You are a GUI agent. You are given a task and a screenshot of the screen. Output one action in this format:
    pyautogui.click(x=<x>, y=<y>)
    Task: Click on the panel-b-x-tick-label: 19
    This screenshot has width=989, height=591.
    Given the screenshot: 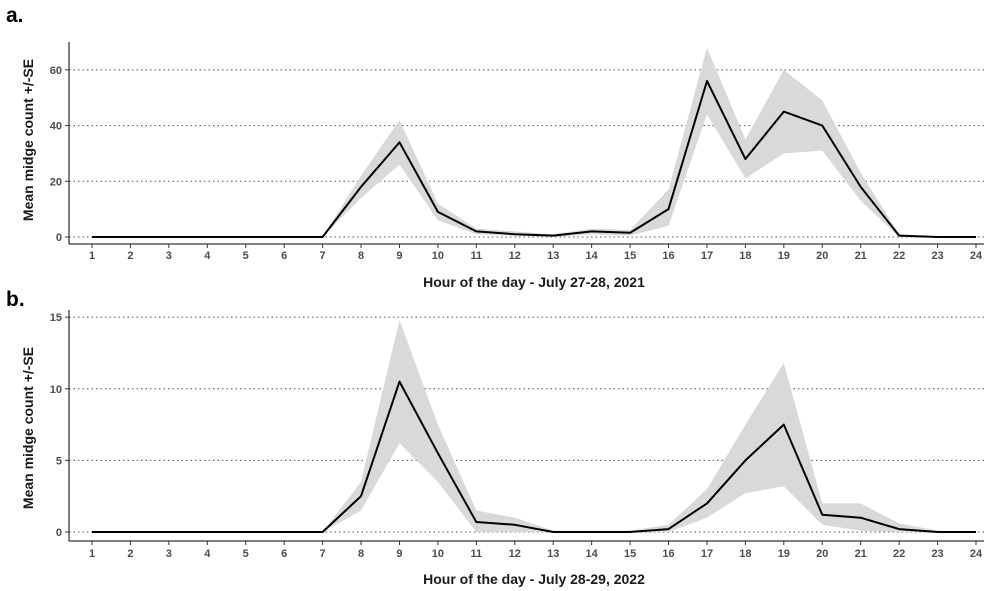 What is the action you would take?
    pyautogui.click(x=784, y=554)
    